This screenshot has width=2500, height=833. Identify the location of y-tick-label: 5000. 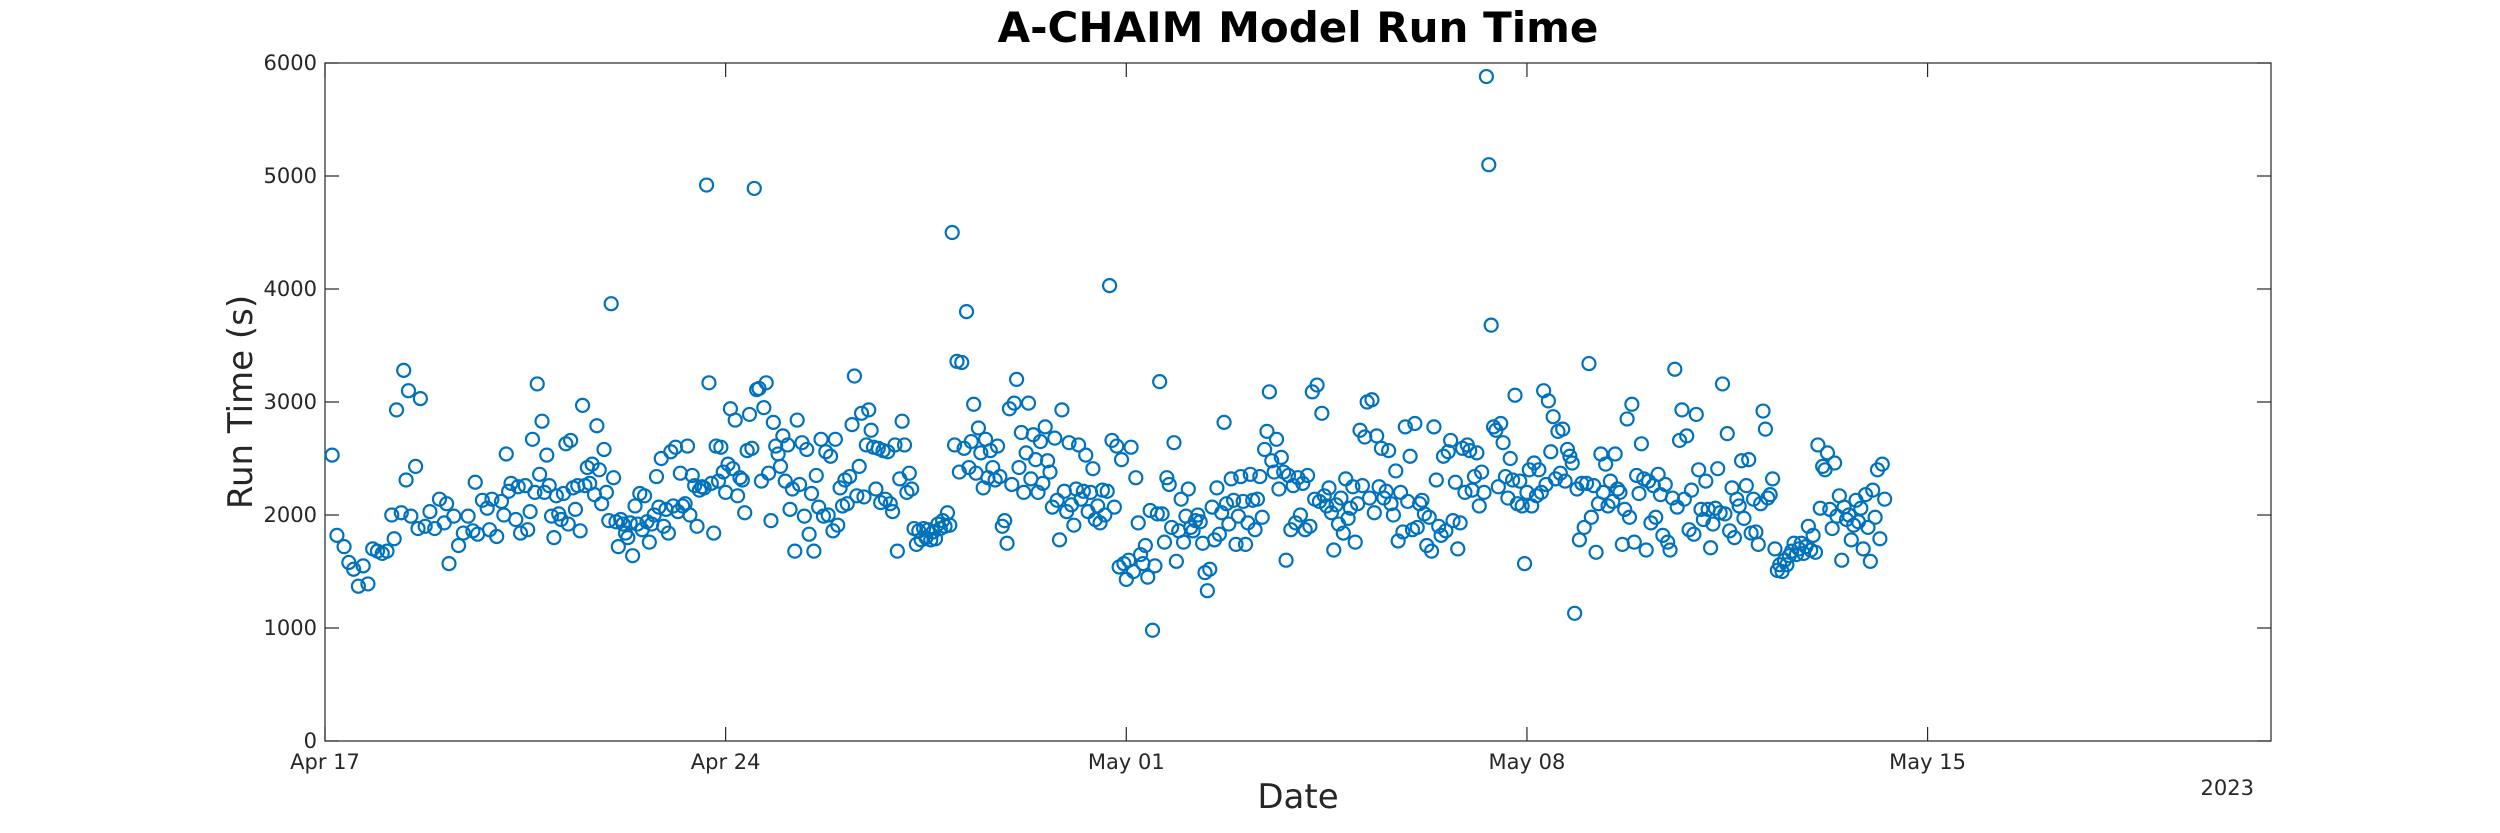
(290, 176).